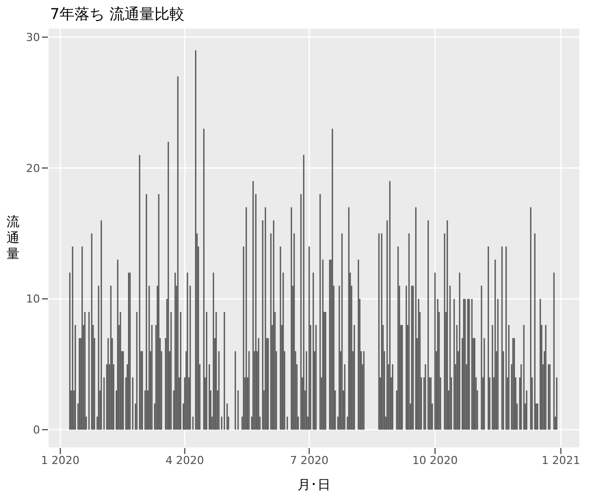 Image resolution: width=600 pixels, height=500 pixels. I want to click on x-tick-label: 1 2020, so click(60, 460).